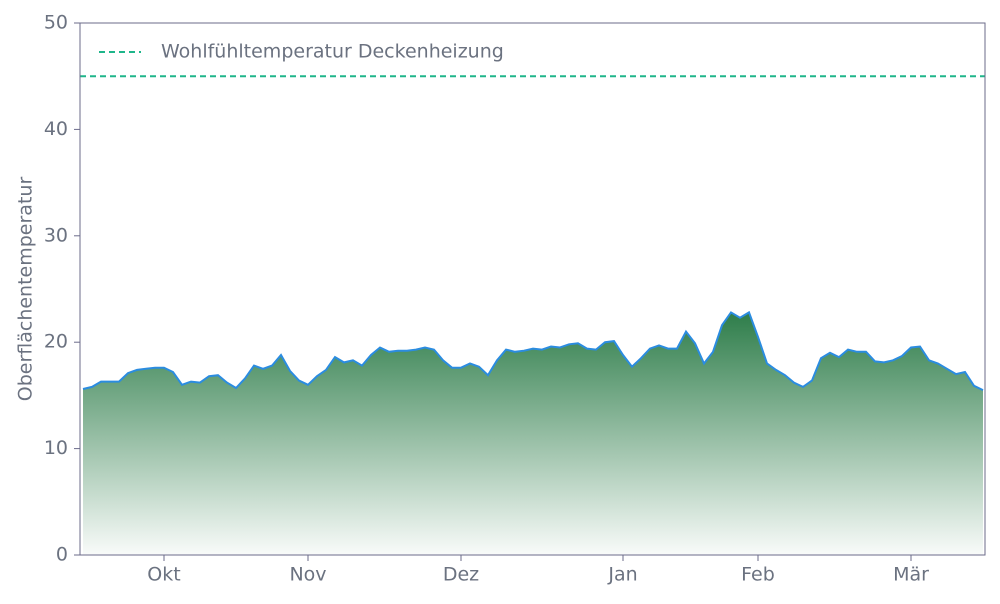 The height and width of the screenshot is (604, 1000). I want to click on y-tick-label: 10, so click(56, 448).